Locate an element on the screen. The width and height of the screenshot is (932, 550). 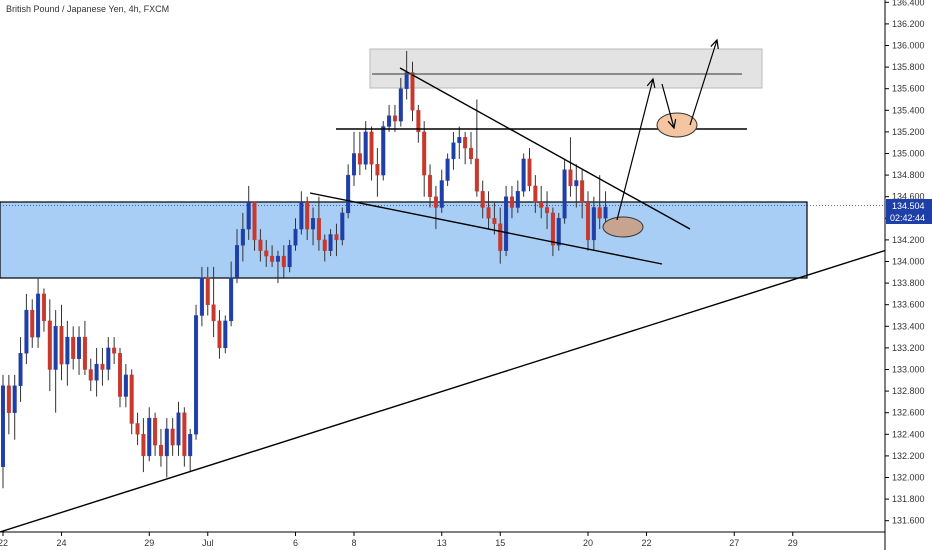
time-axis-panel is located at coordinates (442, 541).